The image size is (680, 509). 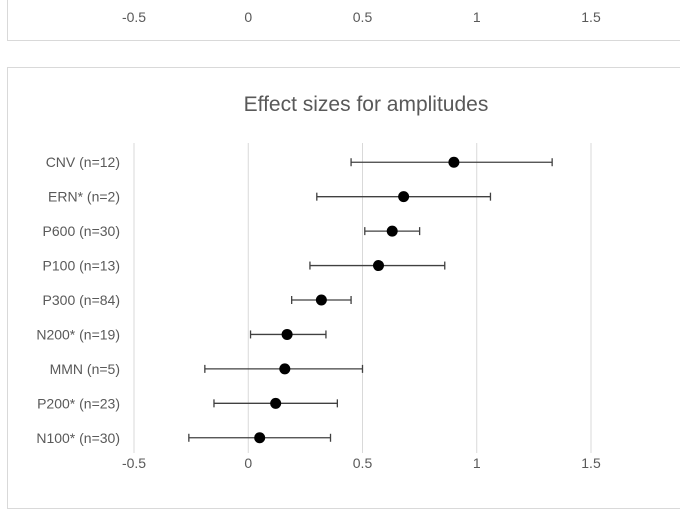 What do you see at coordinates (84, 197) in the screenshot?
I see `y-category-label: ERN* (n=2)` at bounding box center [84, 197].